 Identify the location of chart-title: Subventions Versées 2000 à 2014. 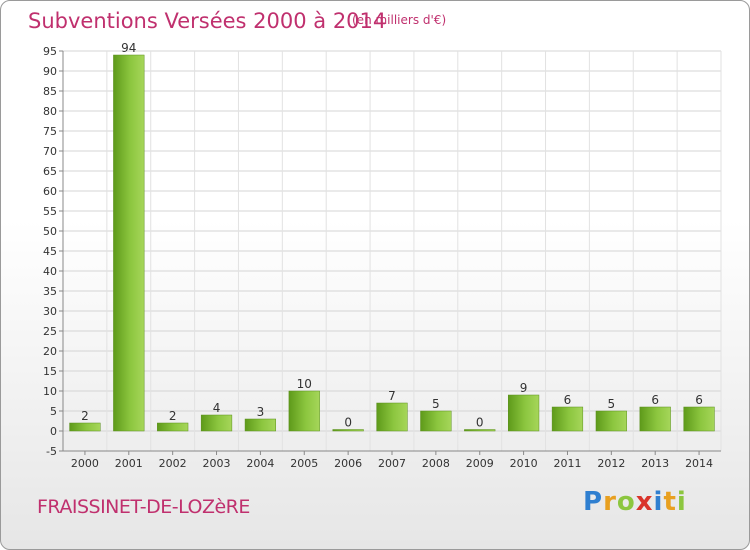
(207, 21).